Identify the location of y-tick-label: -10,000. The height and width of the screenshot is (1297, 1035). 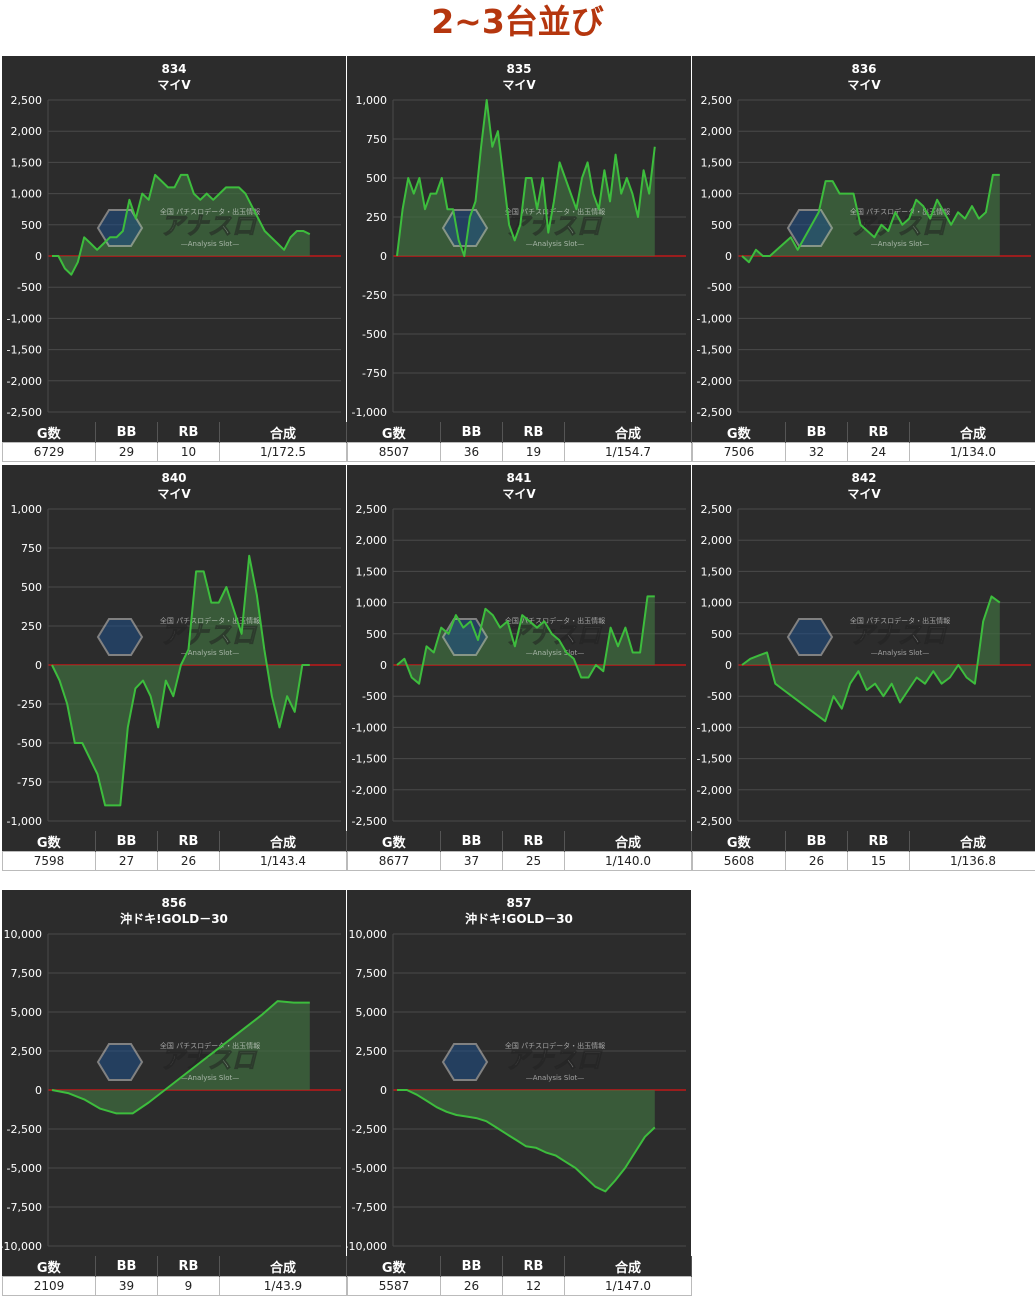
(367, 1246).